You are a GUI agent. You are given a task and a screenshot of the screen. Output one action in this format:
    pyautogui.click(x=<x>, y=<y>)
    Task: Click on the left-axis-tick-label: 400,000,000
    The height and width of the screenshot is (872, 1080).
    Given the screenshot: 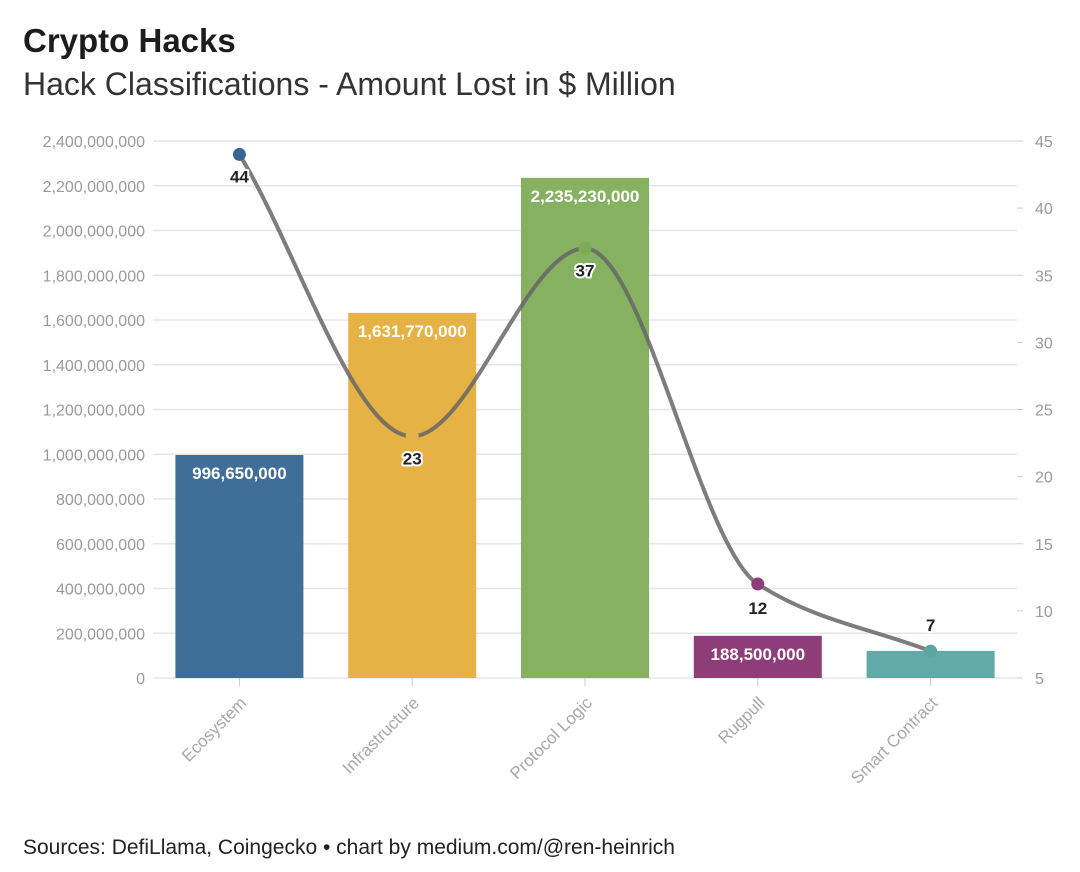 What is the action you would take?
    pyautogui.click(x=100, y=590)
    